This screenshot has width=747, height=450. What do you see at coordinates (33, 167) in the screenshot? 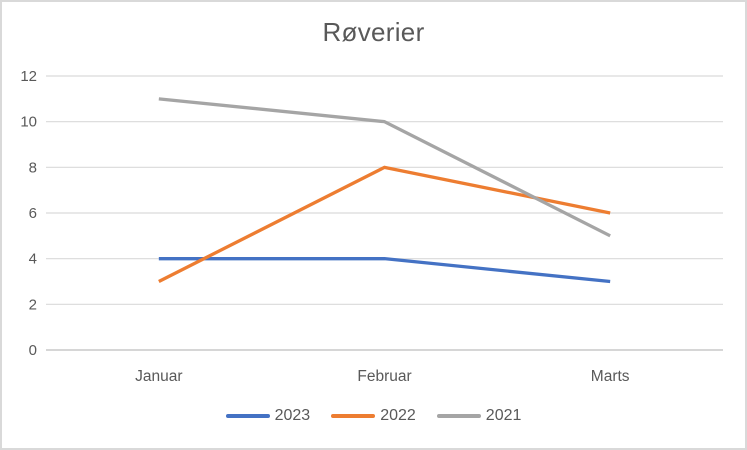
I see `y-tick-label: 8` at bounding box center [33, 167].